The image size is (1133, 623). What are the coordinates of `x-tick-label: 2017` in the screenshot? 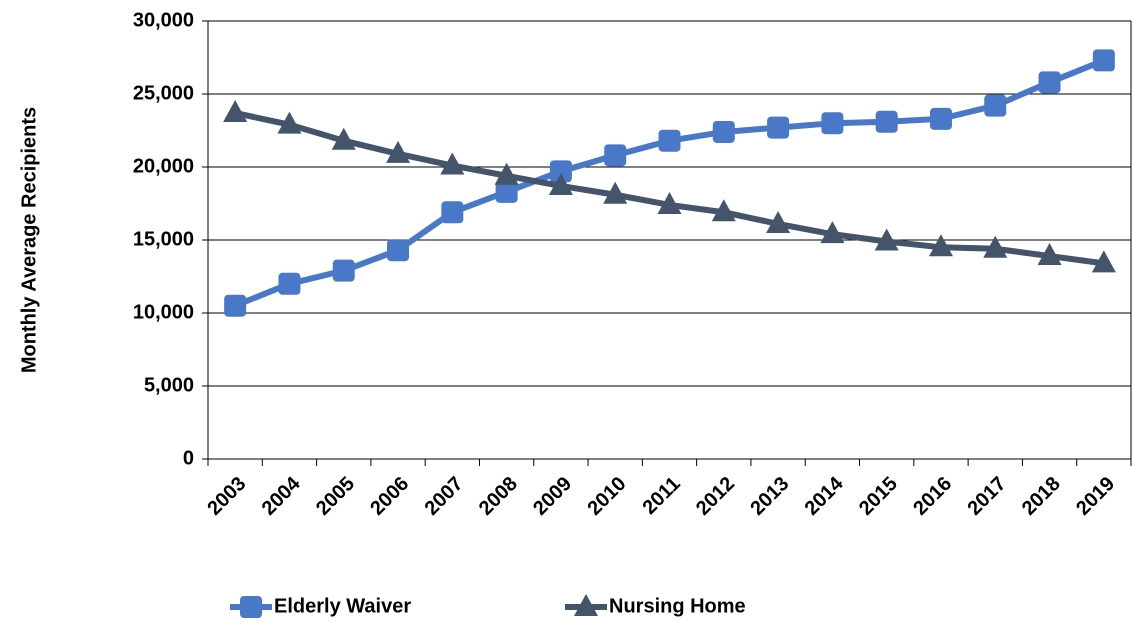 It's located at (987, 496).